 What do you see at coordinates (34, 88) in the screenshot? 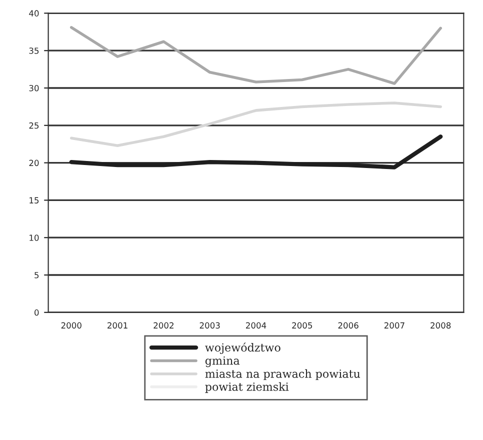
I see `y-tick-label: 30` at bounding box center [34, 88].